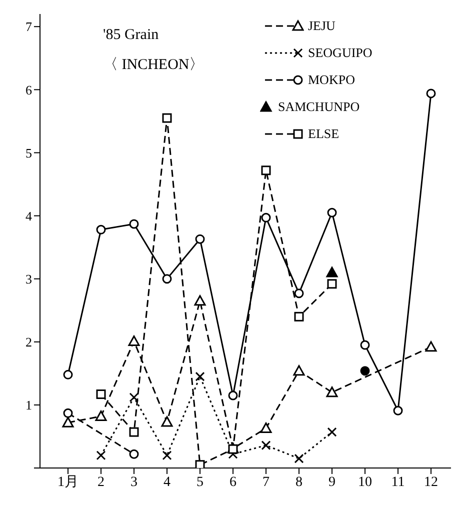 This screenshot has height=516, width=463. Describe the element at coordinates (29, 26) in the screenshot. I see `y-tick-label: 7` at that location.